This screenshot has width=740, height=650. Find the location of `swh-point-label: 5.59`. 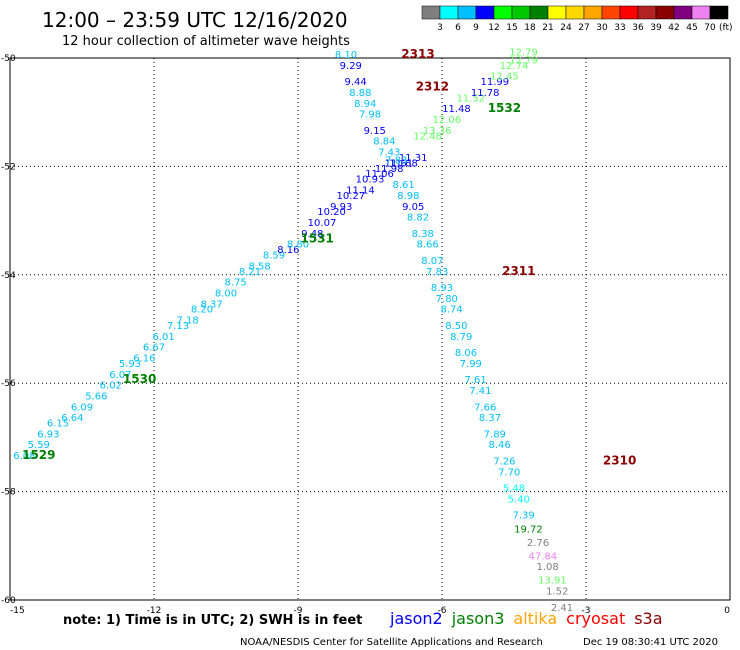

swh-point-label: 5.59 is located at coordinates (39, 445).